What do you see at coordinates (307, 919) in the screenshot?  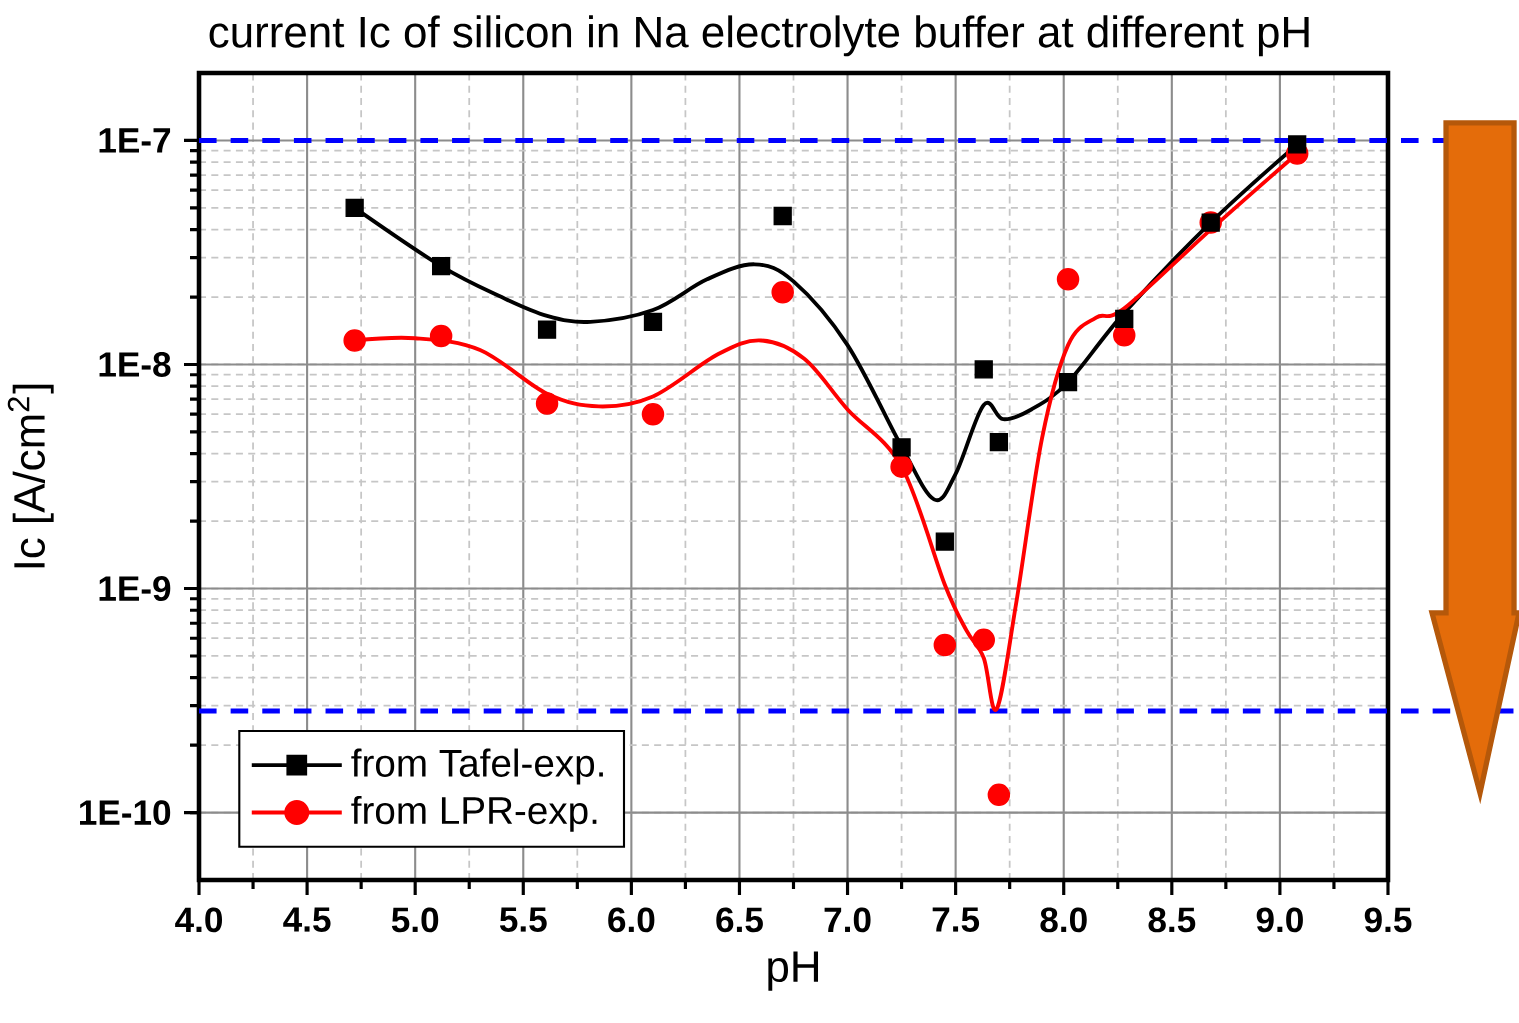 I see `x-tick-label: 4.5` at bounding box center [307, 919].